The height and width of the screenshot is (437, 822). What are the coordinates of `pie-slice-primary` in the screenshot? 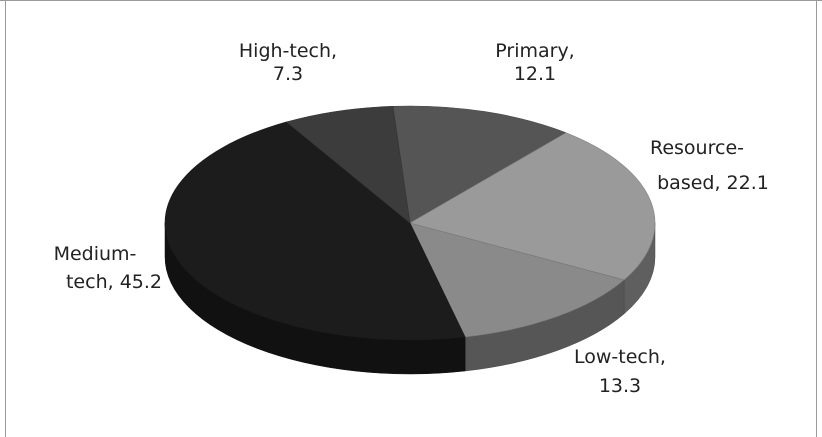 It's located at (479, 164).